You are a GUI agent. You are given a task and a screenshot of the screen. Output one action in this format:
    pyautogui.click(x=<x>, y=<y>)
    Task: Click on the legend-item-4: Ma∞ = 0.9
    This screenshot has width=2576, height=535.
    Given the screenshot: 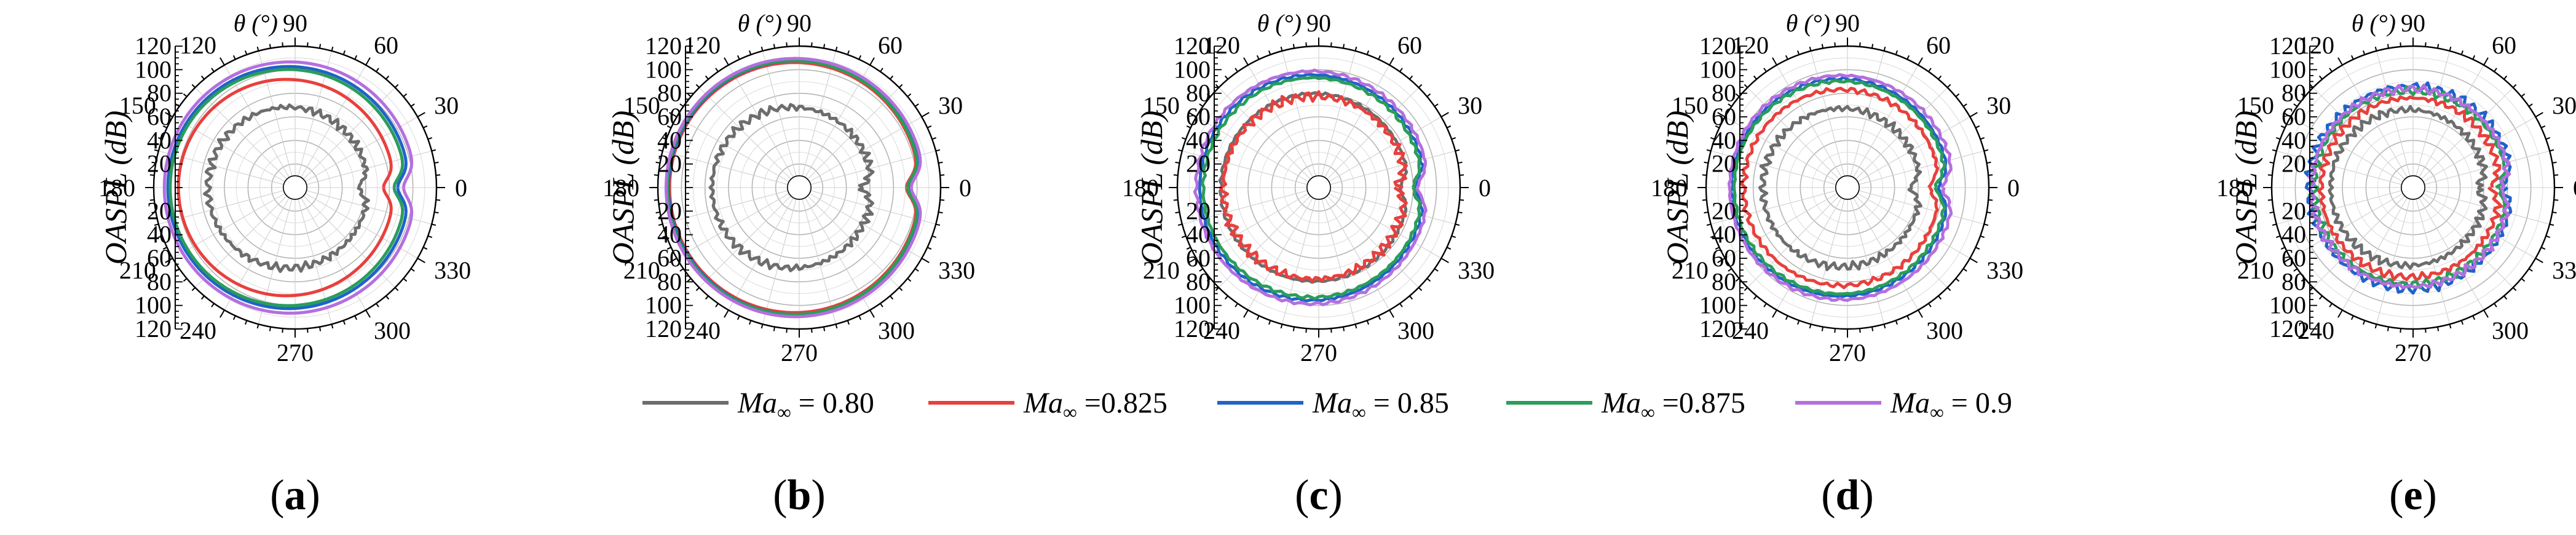 What is the action you would take?
    pyautogui.click(x=1904, y=405)
    